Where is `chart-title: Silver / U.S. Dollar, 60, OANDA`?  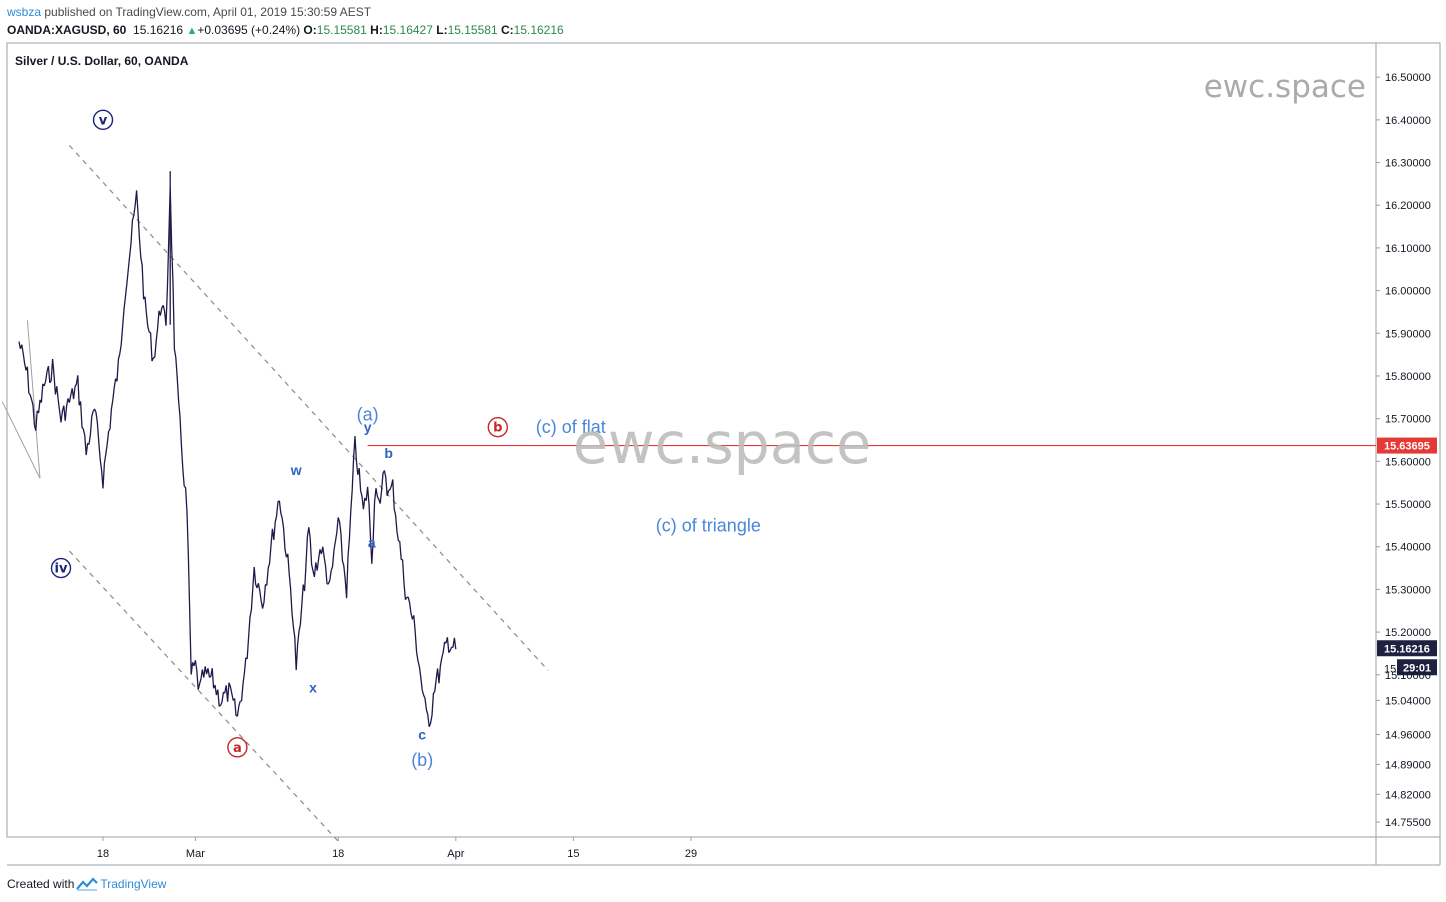 chart-title: Silver / U.S. Dollar, 60, OANDA is located at coordinates (102, 61).